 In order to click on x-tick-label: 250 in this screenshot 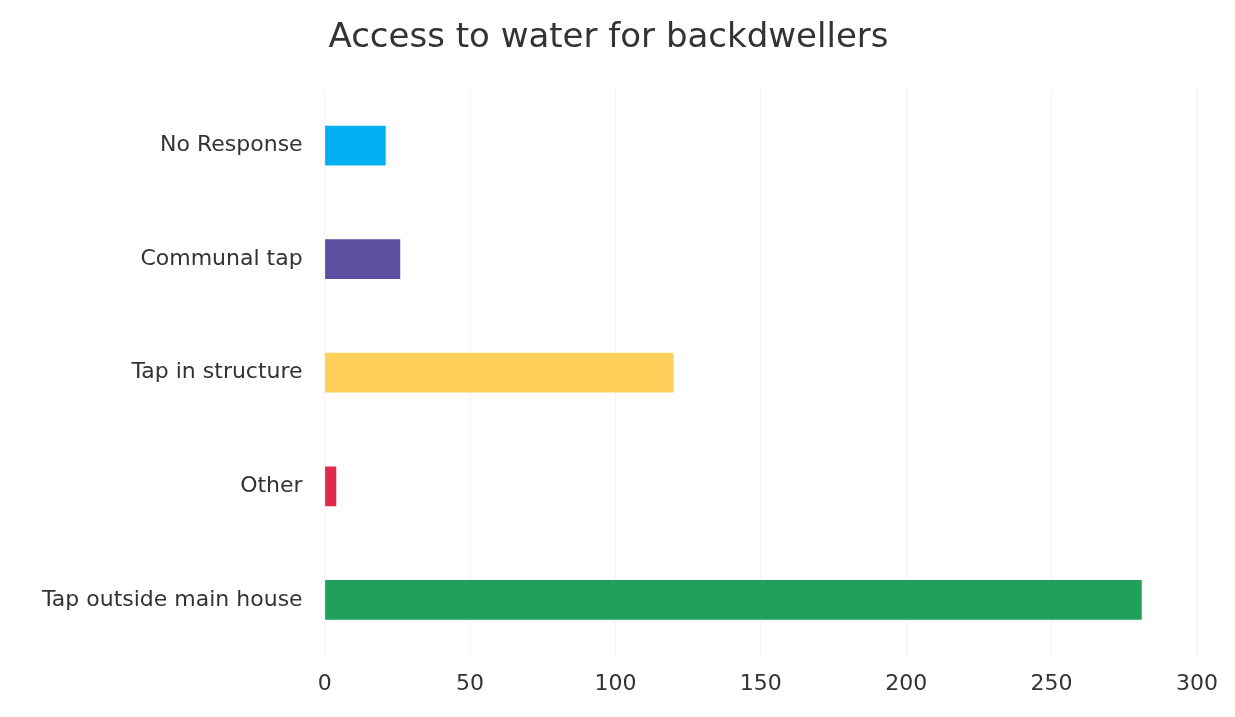, I will do `click(1051, 682)`.